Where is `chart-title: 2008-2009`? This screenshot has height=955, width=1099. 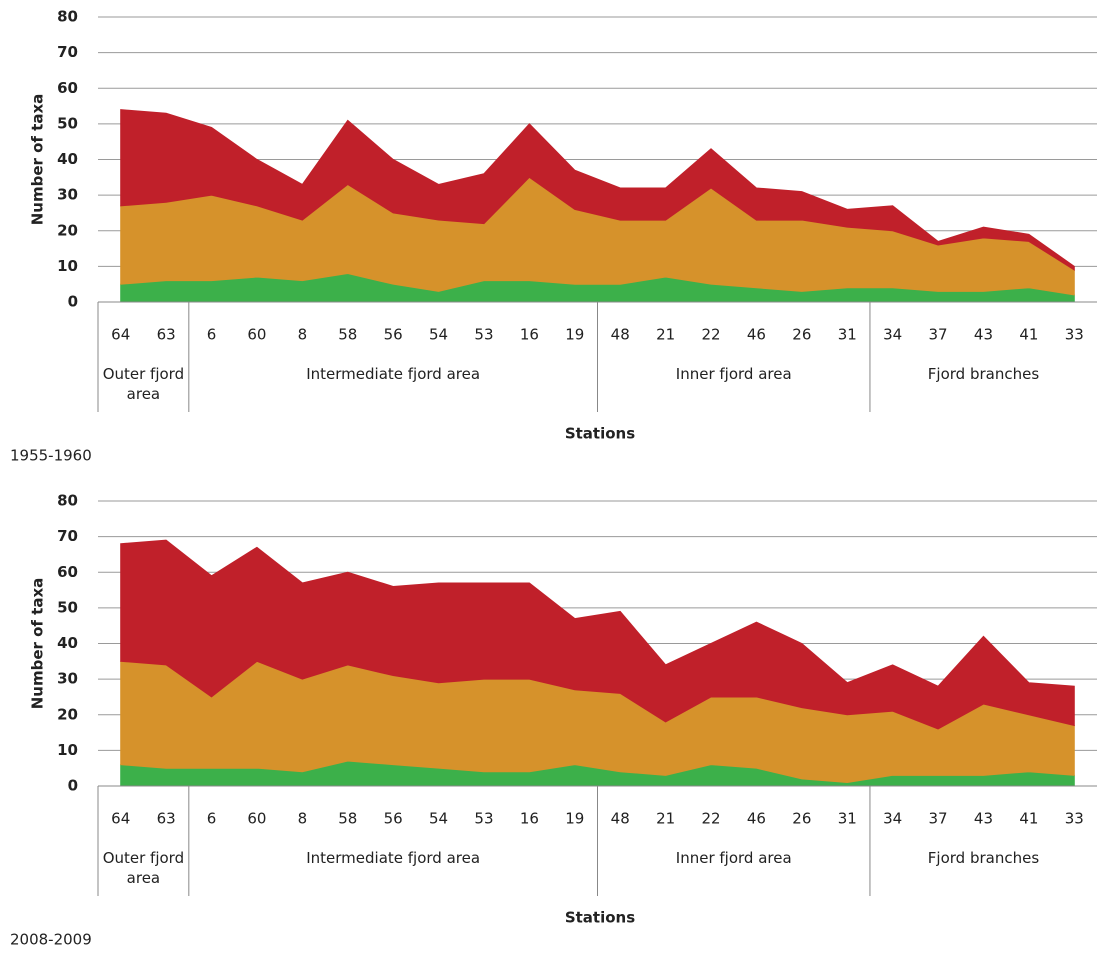 chart-title: 2008-2009 is located at coordinates (51, 940).